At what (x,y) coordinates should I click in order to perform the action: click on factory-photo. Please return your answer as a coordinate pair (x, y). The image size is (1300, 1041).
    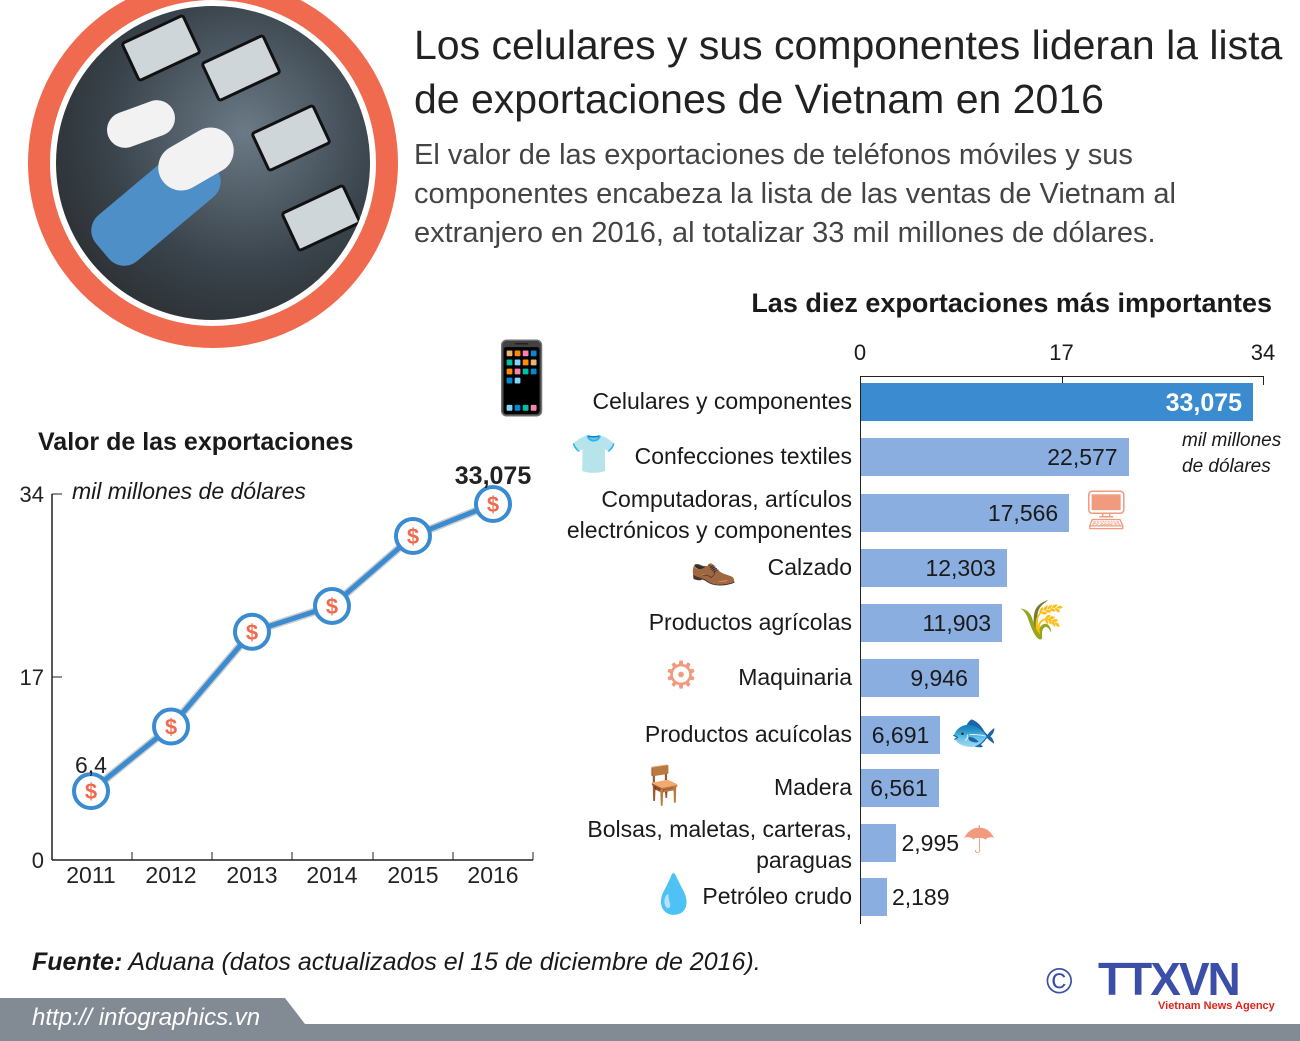
    Looking at the image, I should click on (213, 163).